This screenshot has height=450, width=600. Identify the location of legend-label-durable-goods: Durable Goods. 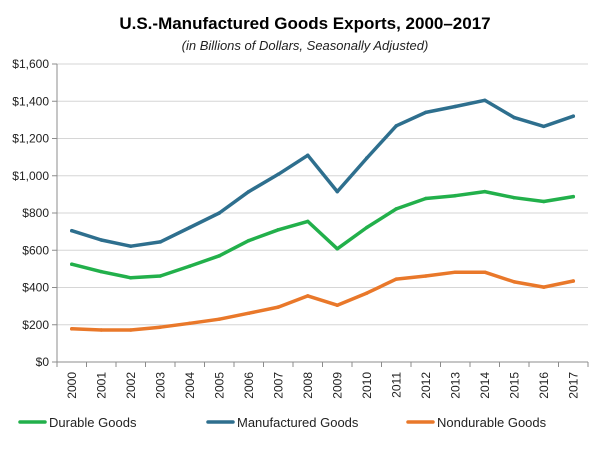
(93, 422).